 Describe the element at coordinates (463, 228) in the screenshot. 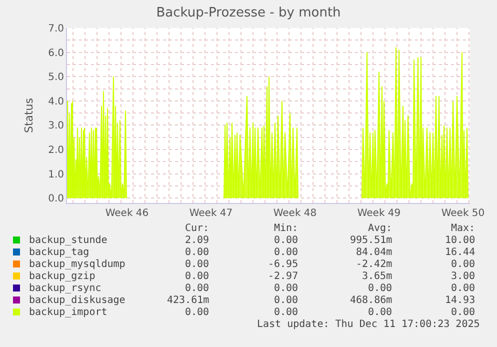

I see `text: Max:` at that location.